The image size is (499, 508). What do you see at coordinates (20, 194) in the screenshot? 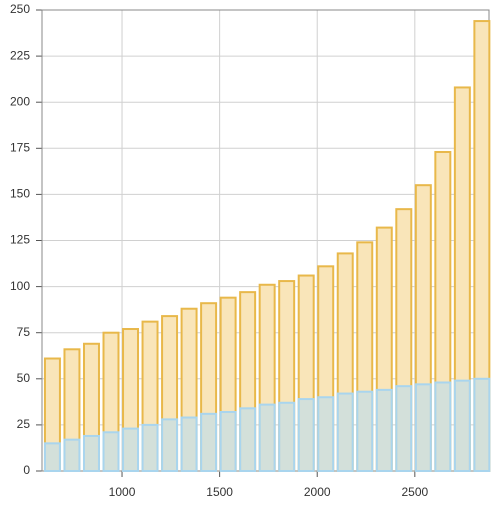
I see `y-tick-label: 150` at bounding box center [20, 194].